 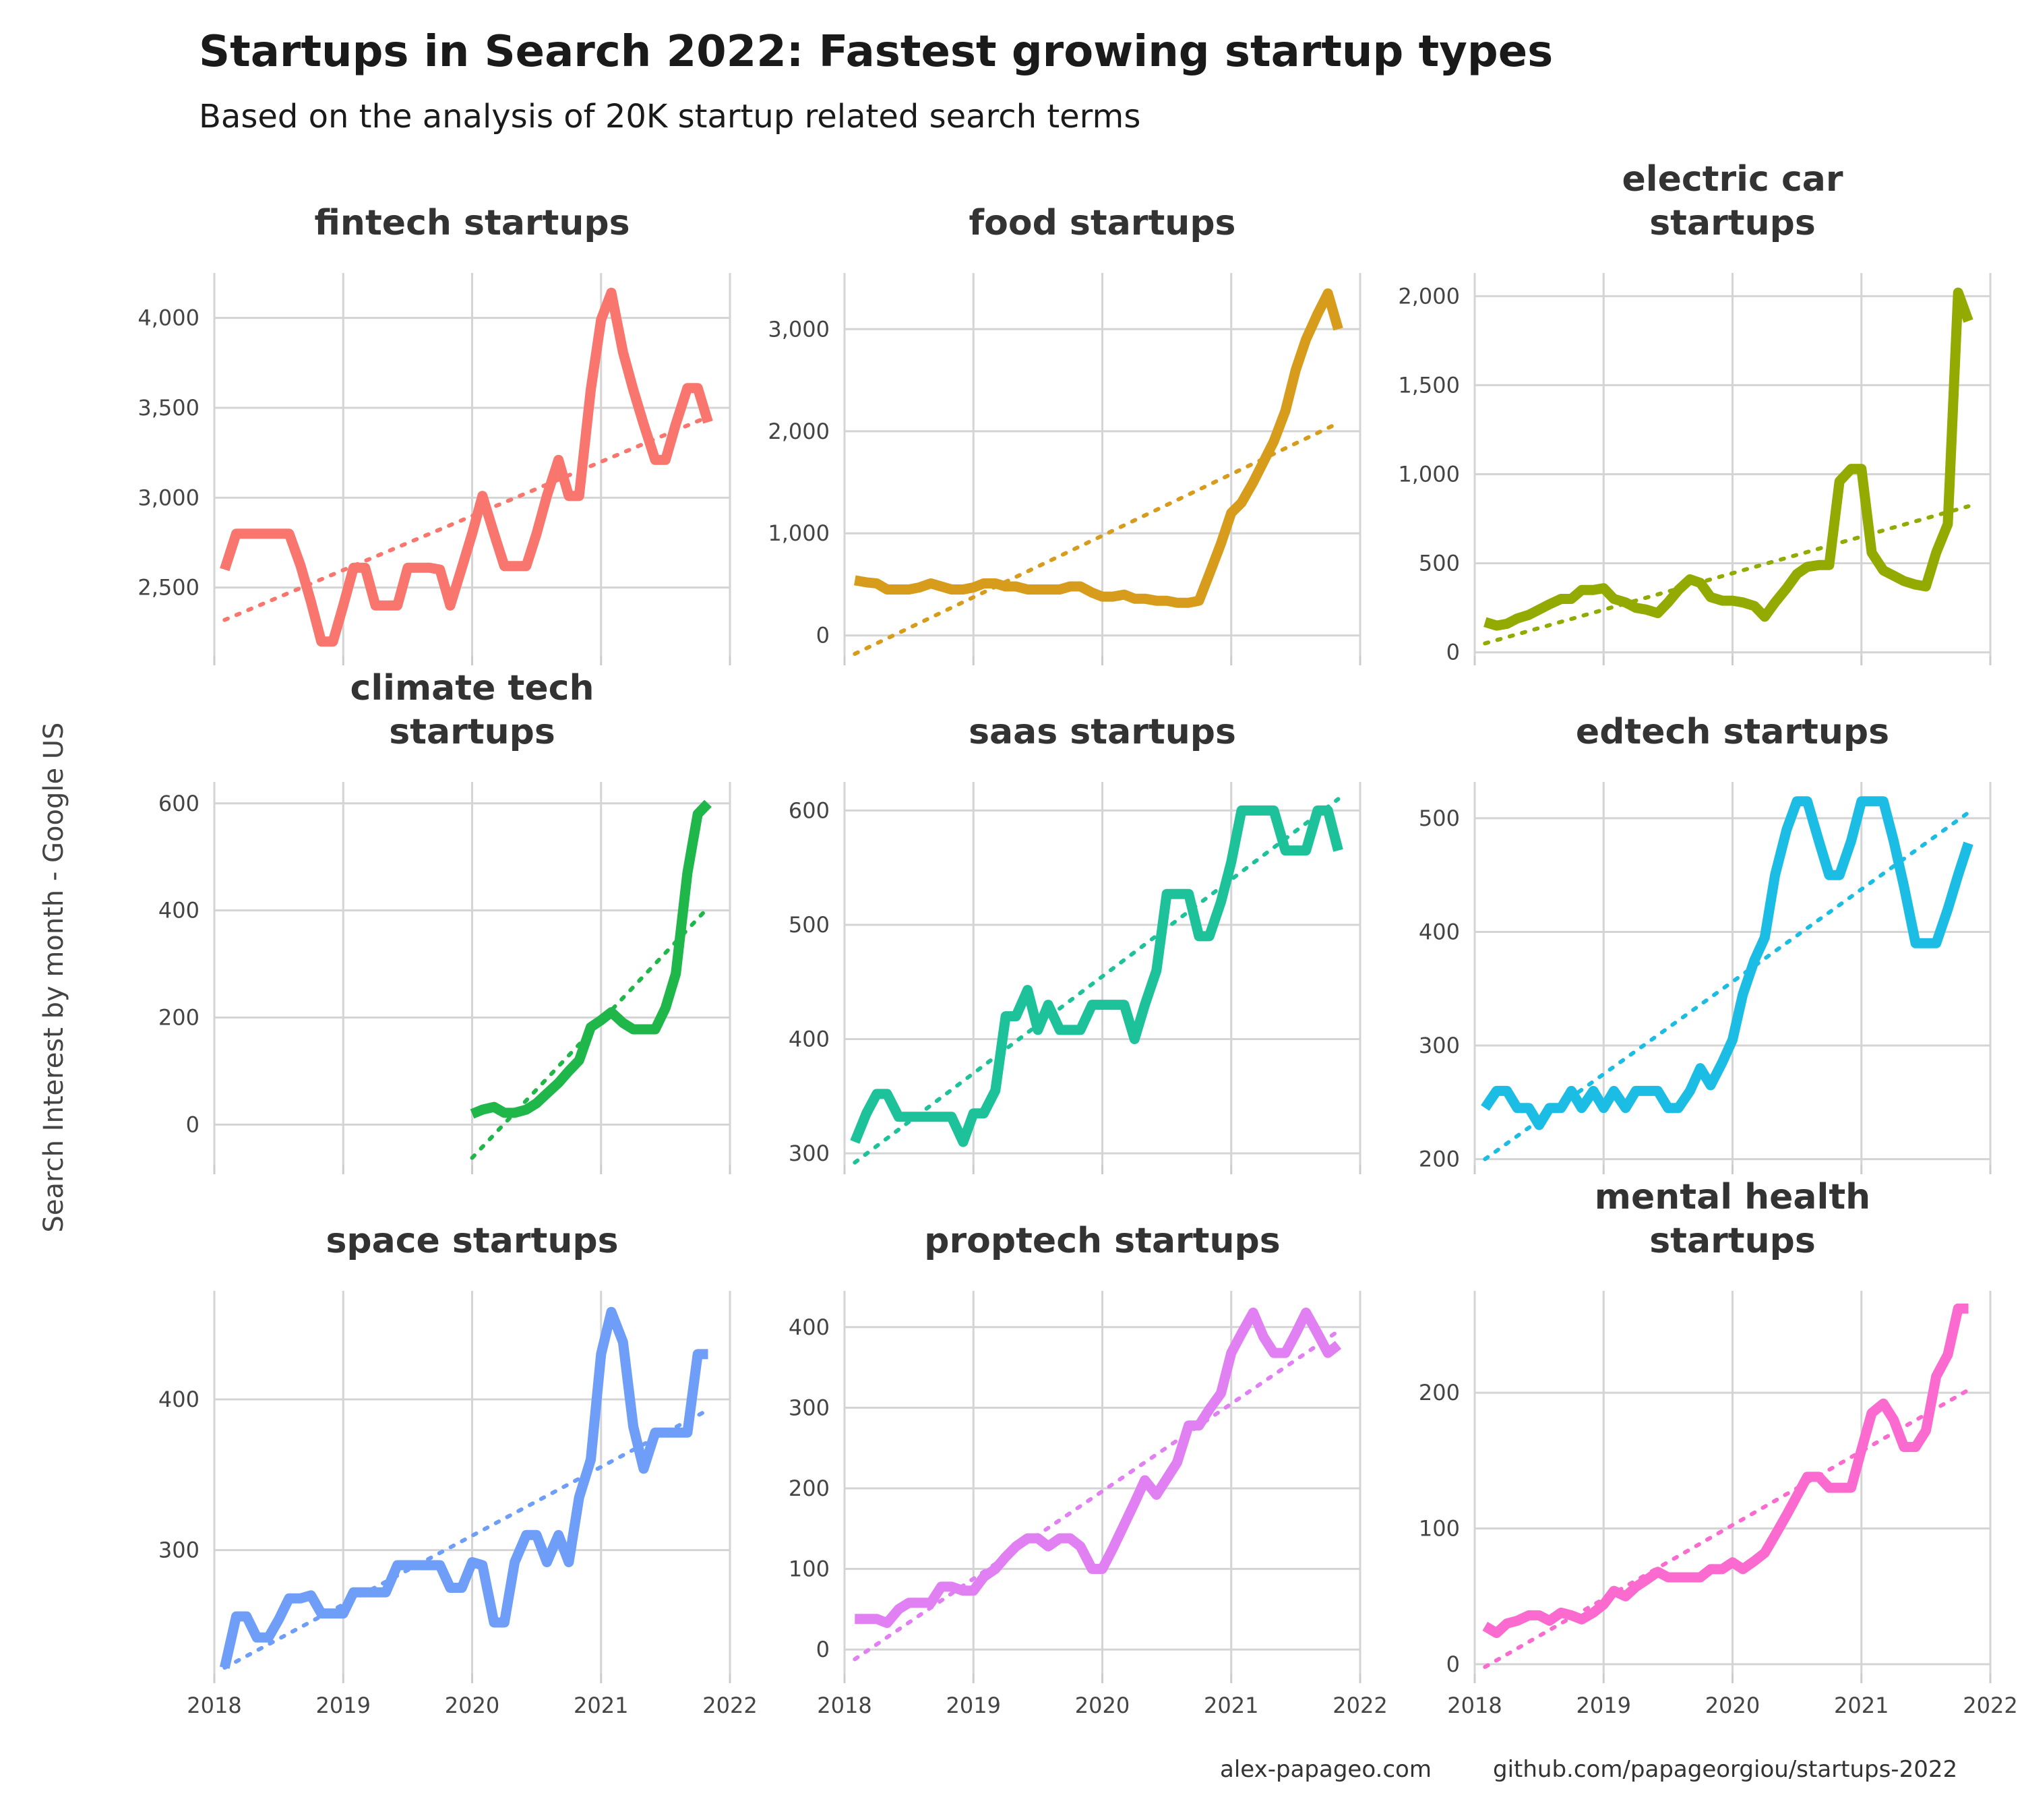 I want to click on series-line-food-startups, so click(x=1098, y=448).